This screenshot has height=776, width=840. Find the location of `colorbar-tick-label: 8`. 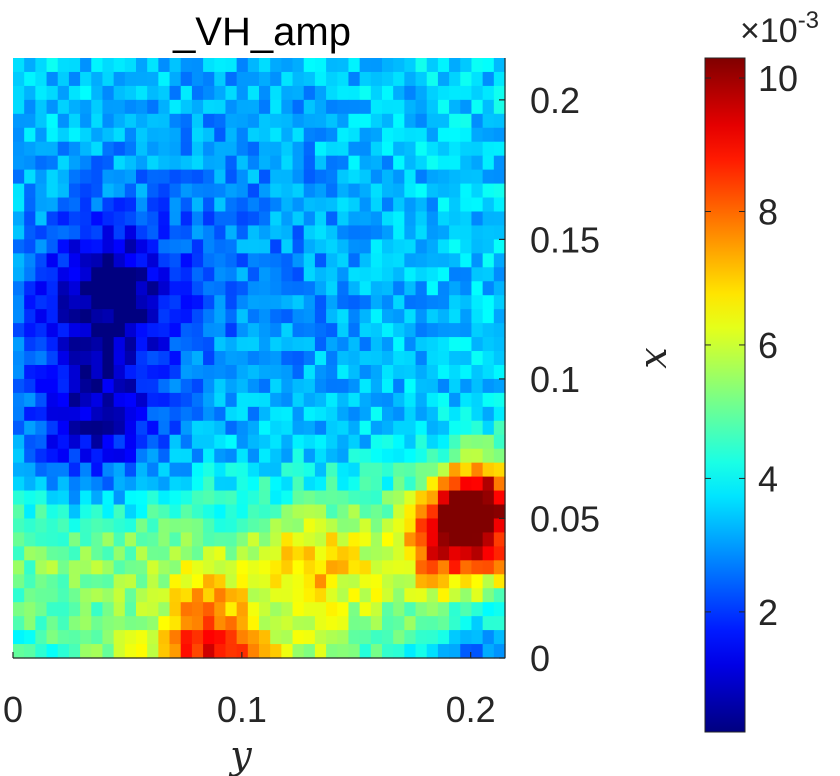

colorbar-tick-label: 8 is located at coordinates (768, 211).